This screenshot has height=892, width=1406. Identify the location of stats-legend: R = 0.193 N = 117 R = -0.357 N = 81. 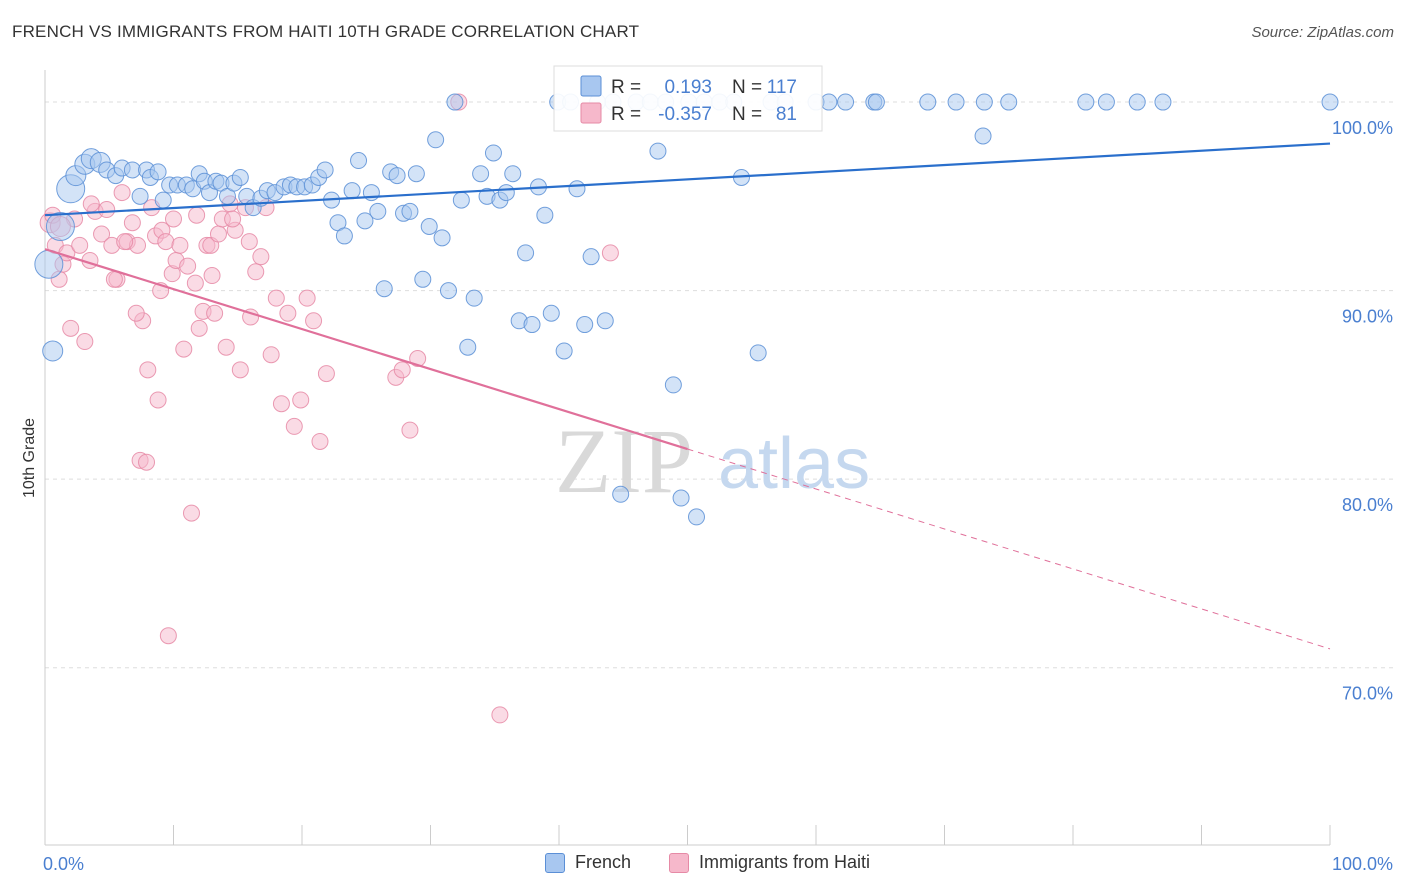
(688, 98).